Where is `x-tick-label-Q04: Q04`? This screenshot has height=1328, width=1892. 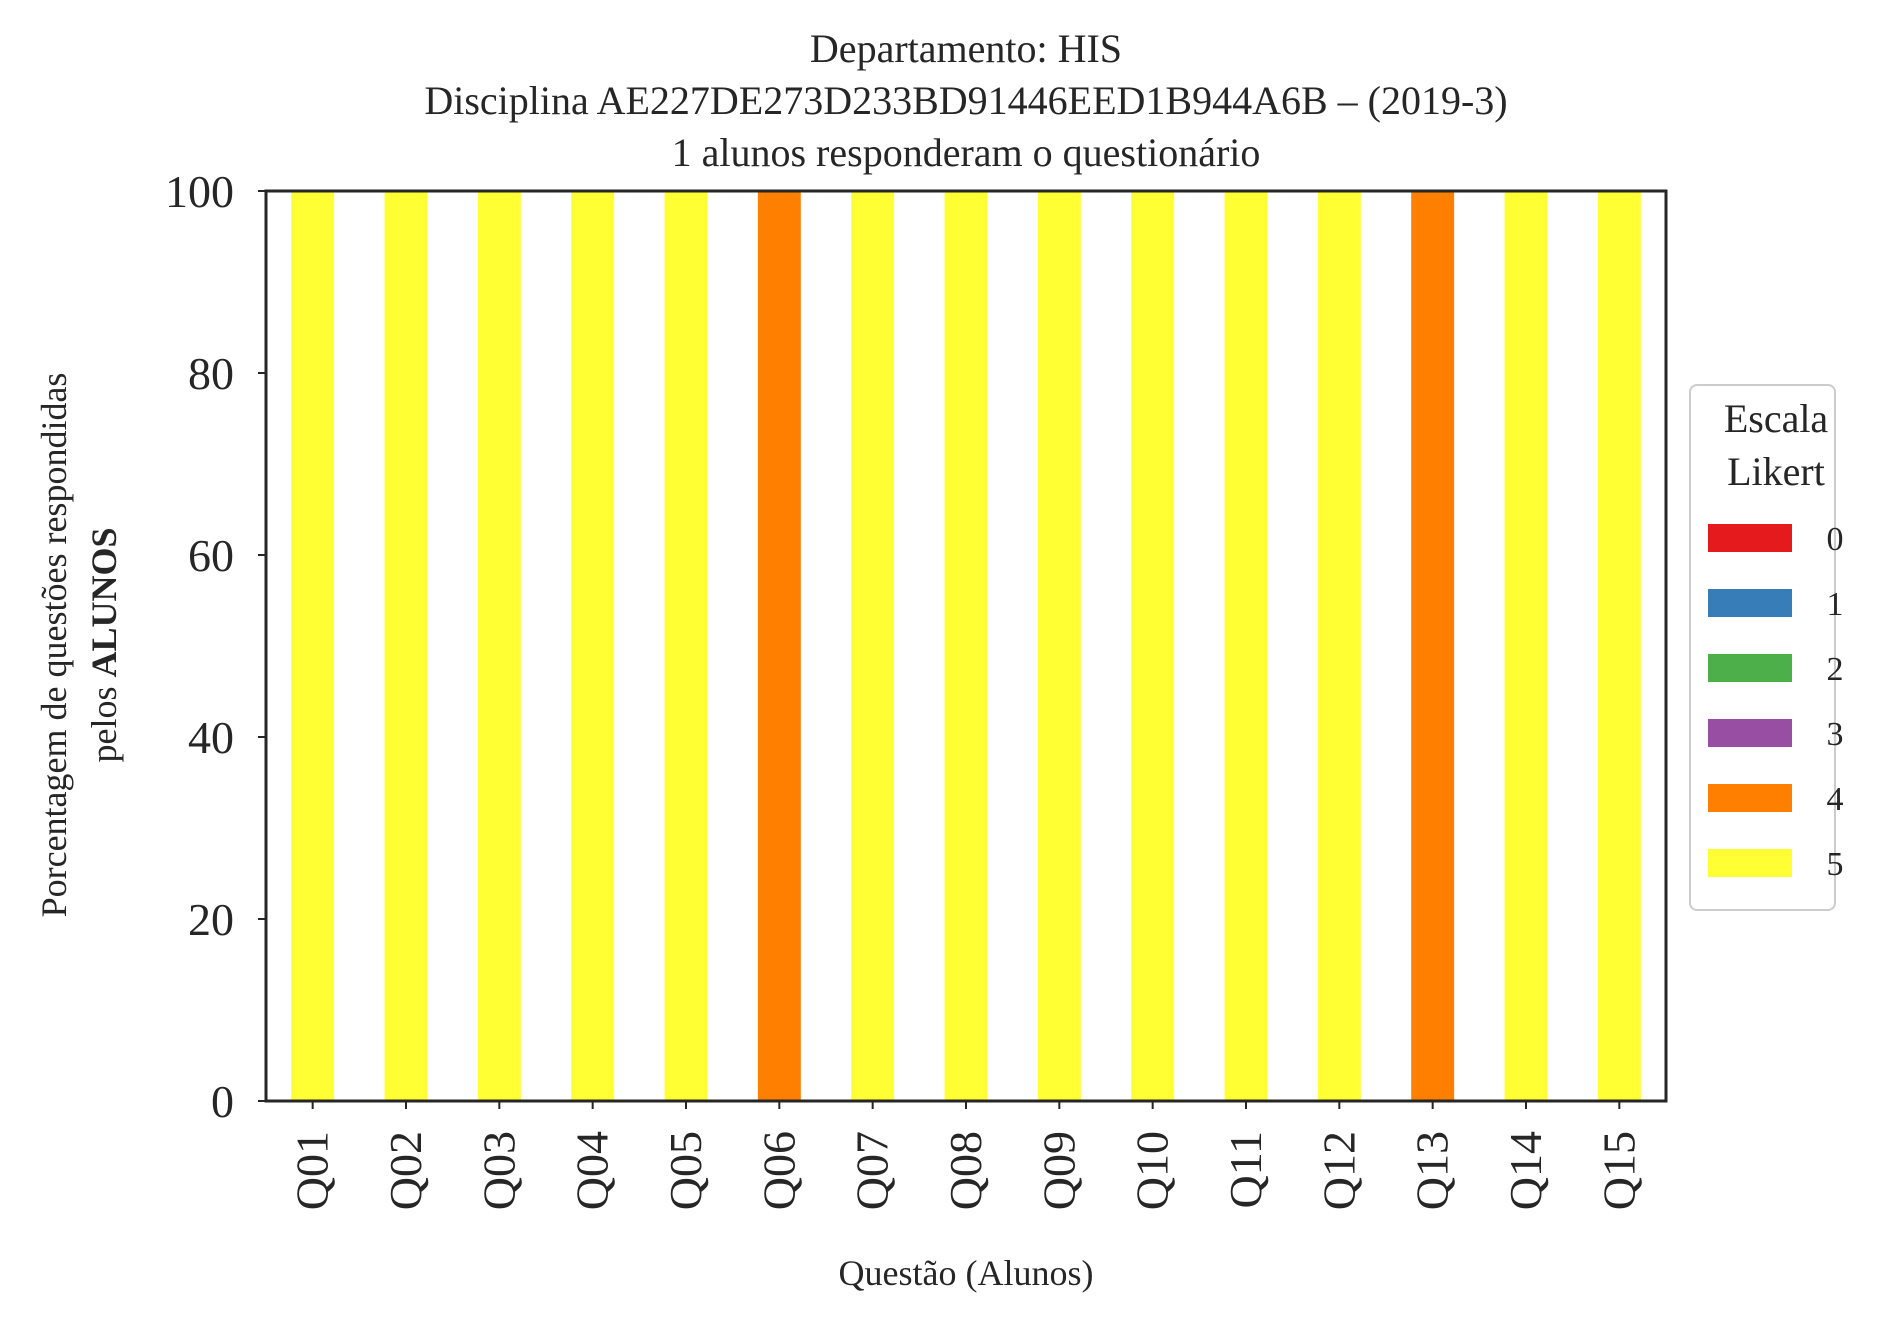 x-tick-label-Q04: Q04 is located at coordinates (592, 1170).